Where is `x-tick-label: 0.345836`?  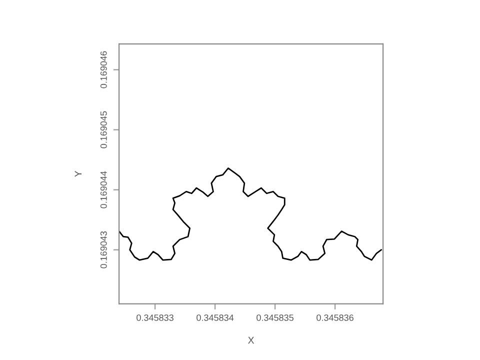 x-tick-label: 0.345836 is located at coordinates (335, 317).